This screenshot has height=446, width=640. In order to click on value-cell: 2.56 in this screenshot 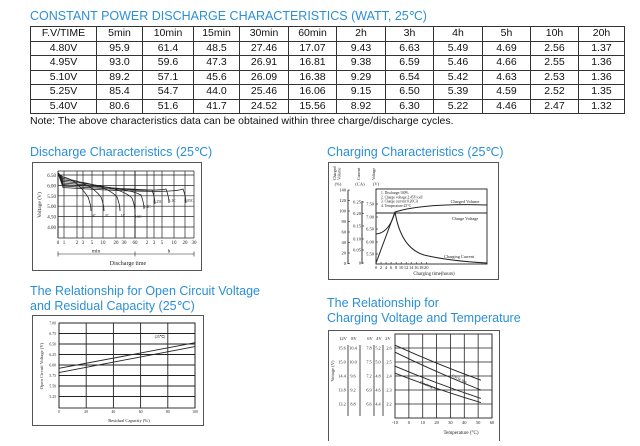, I will do `click(554, 48)`.